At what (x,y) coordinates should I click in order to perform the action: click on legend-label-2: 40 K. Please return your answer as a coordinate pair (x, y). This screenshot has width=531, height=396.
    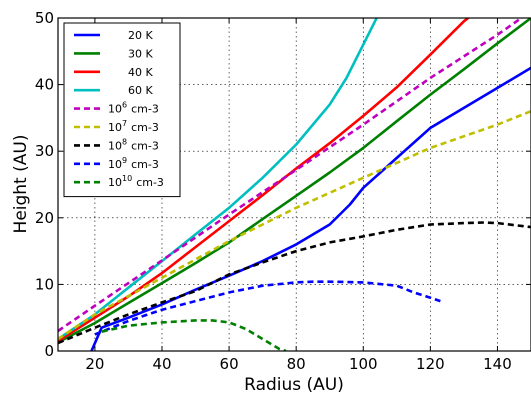
    Looking at the image, I should click on (140, 72).